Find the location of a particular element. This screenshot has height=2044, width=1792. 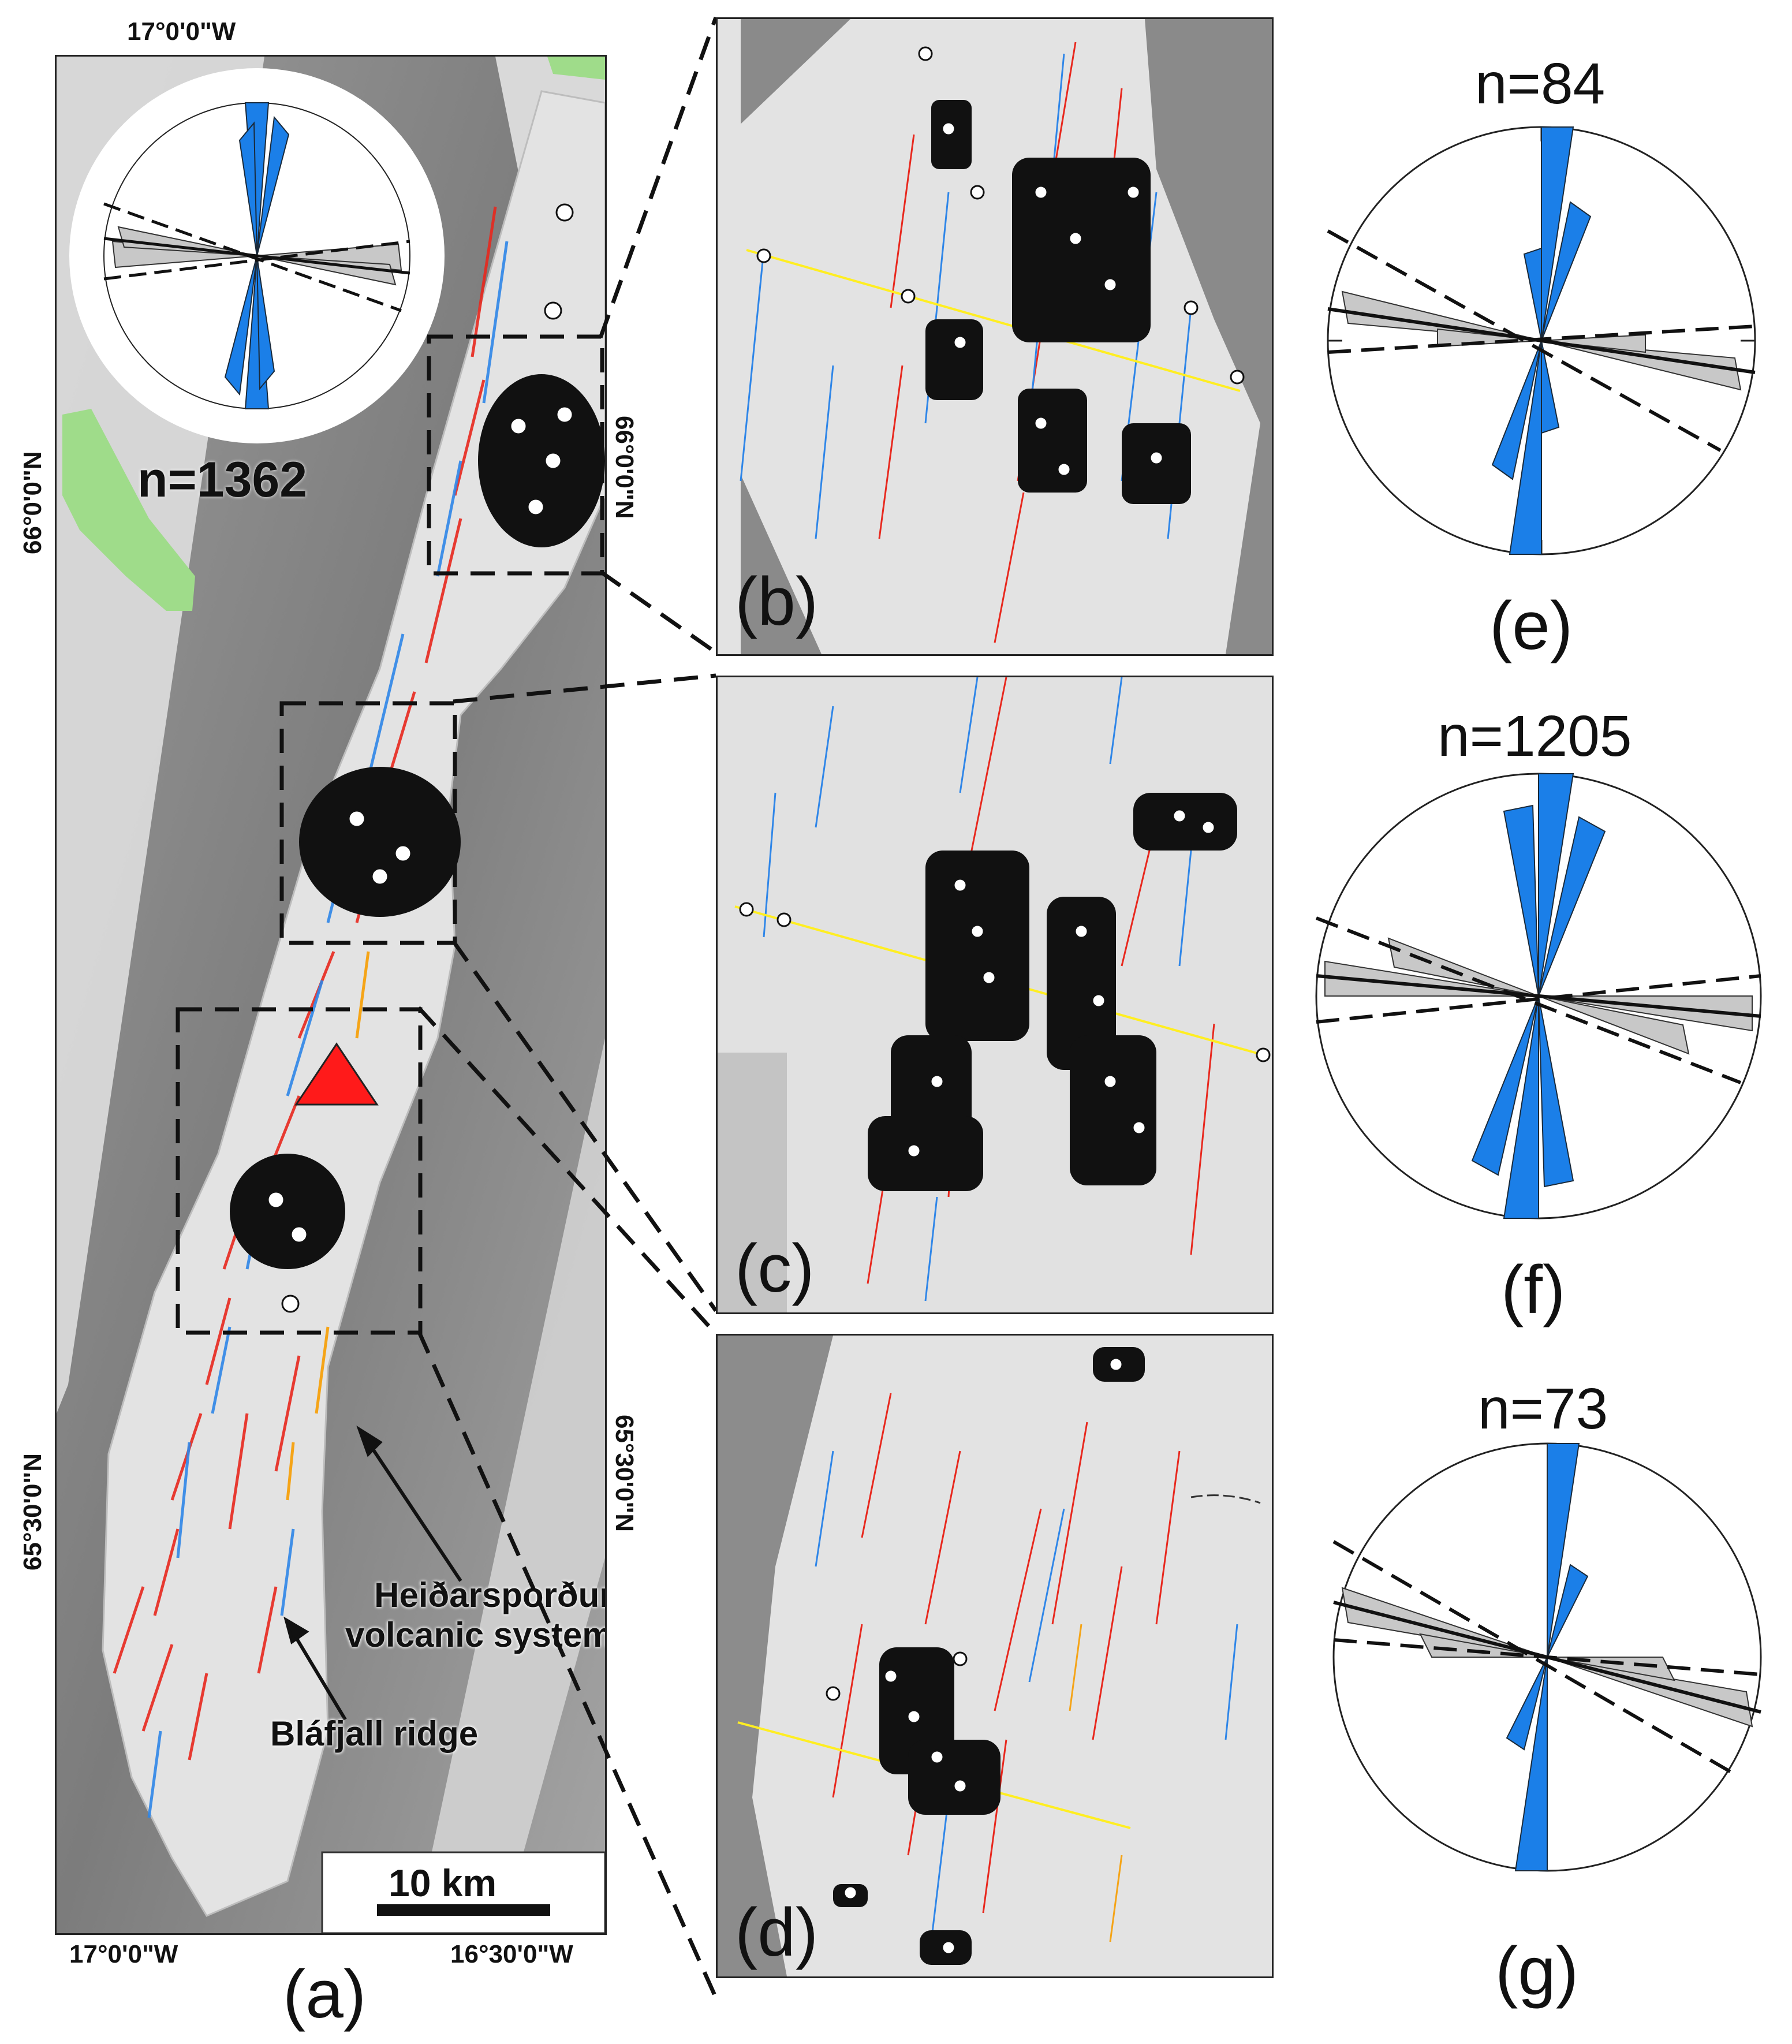

rose-diagram-g is located at coordinates (1547, 1657).